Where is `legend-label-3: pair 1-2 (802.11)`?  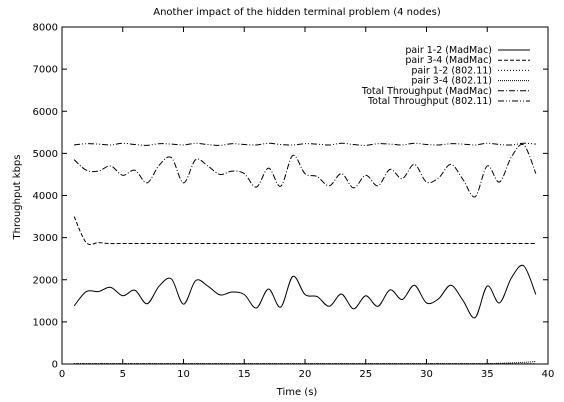 legend-label-3: pair 1-2 (802.11) is located at coordinates (451, 70).